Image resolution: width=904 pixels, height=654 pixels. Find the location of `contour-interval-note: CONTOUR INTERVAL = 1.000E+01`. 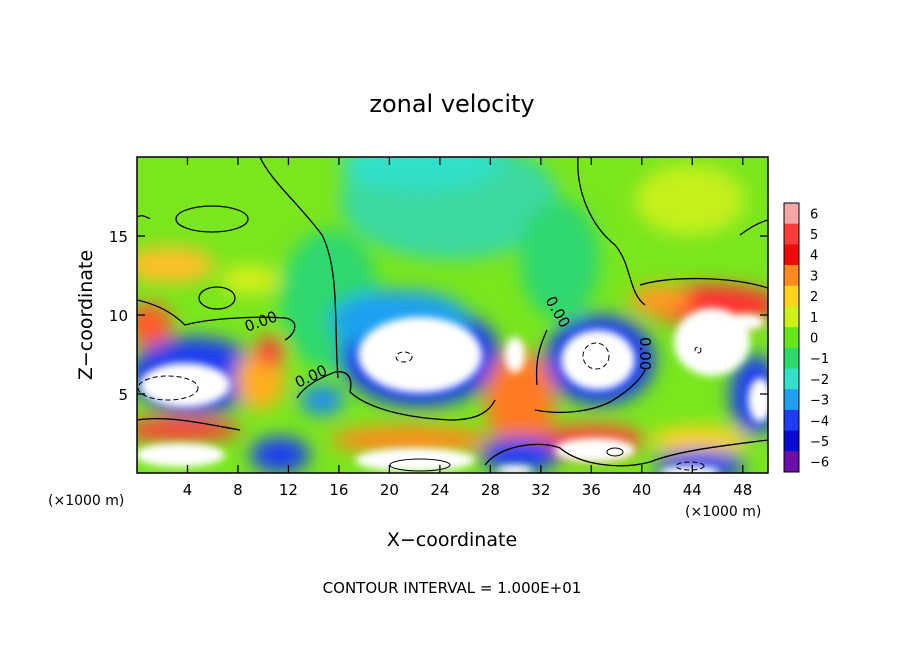

contour-interval-note: CONTOUR INTERVAL = 1.000E+01 is located at coordinates (452, 588).